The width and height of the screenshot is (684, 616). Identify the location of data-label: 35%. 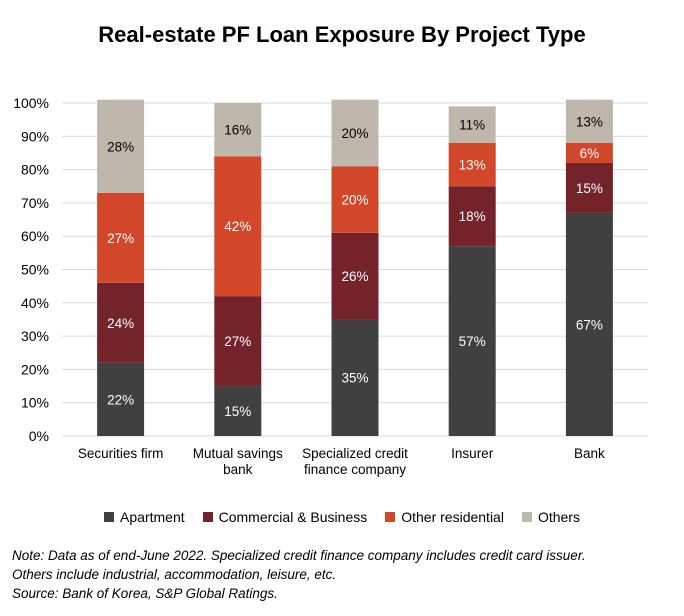
(354, 378).